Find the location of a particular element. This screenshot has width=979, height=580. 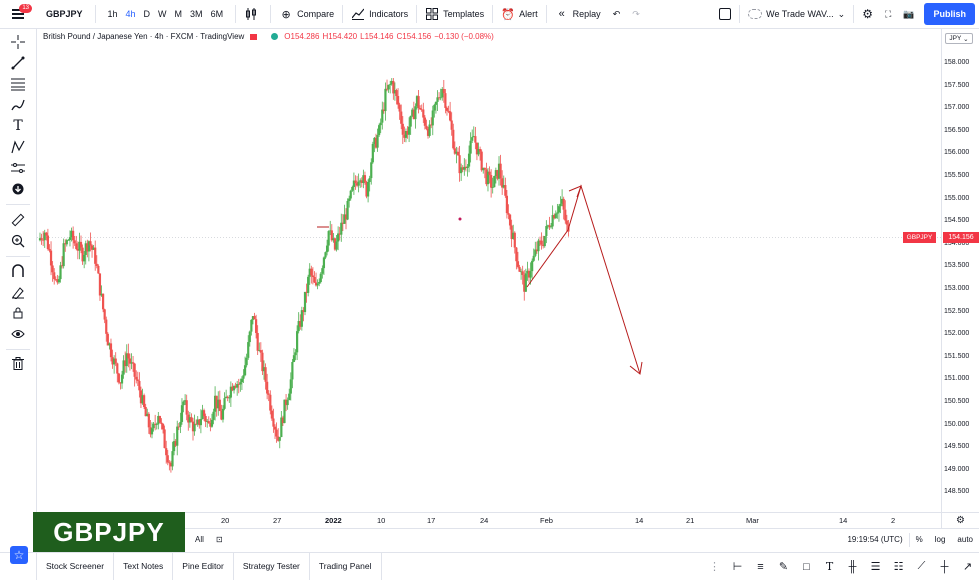

currency-select: JPY ⌄ is located at coordinates (959, 38).